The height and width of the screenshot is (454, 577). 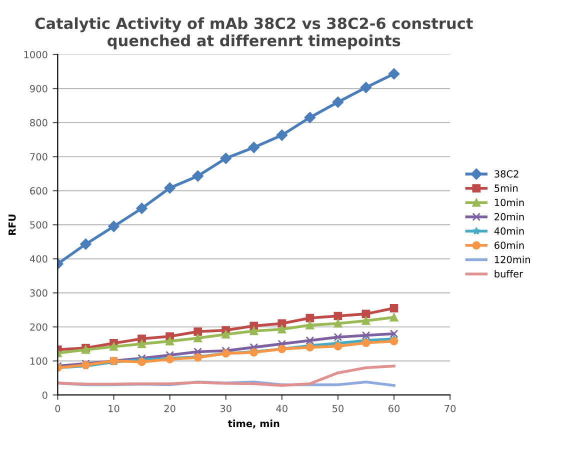 I want to click on x-tick-label: 30, so click(x=226, y=408).